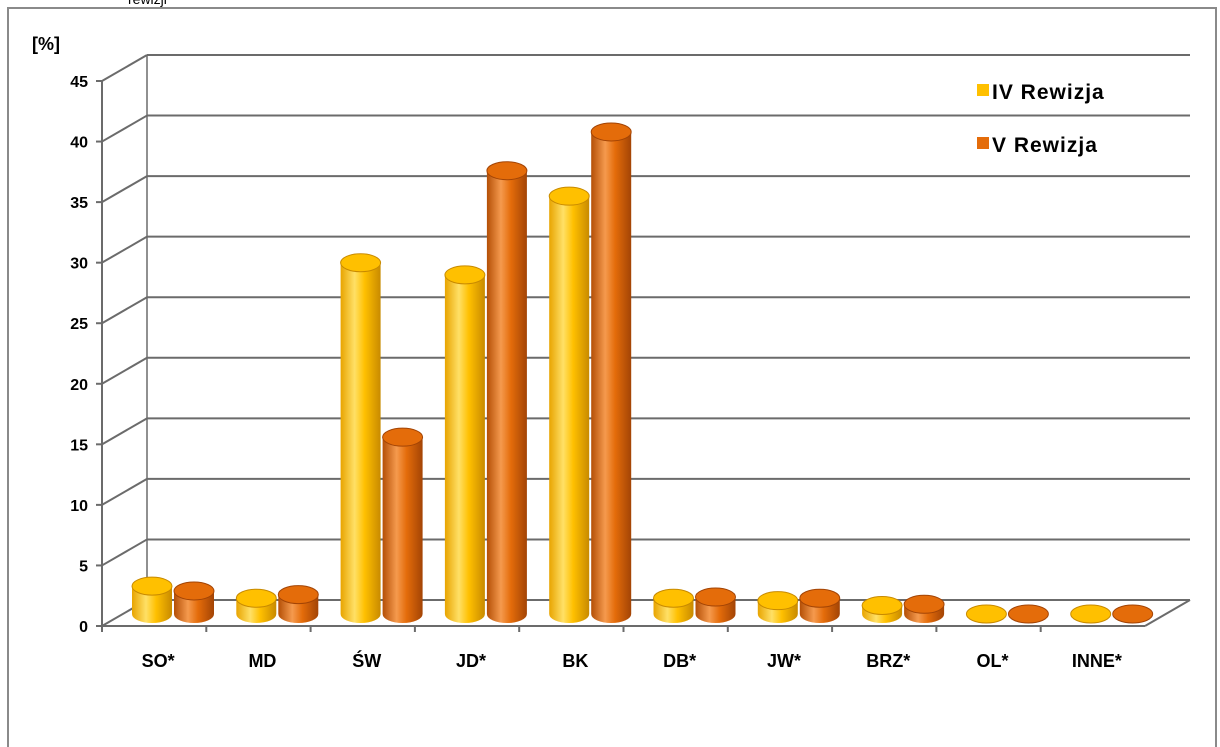  I want to click on x-tick-label-3: JD*, so click(471, 661).